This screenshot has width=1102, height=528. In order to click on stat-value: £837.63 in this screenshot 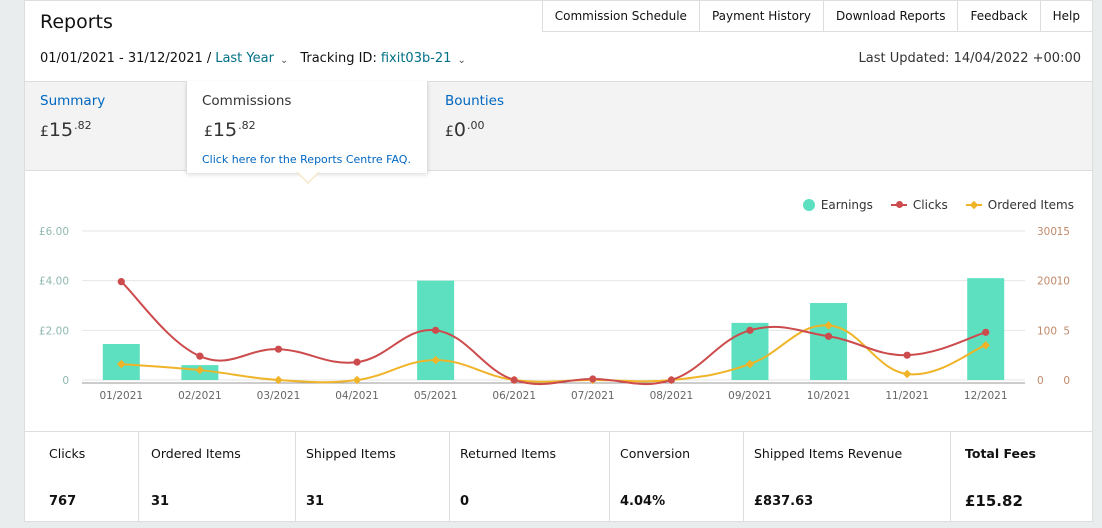, I will do `click(784, 501)`.